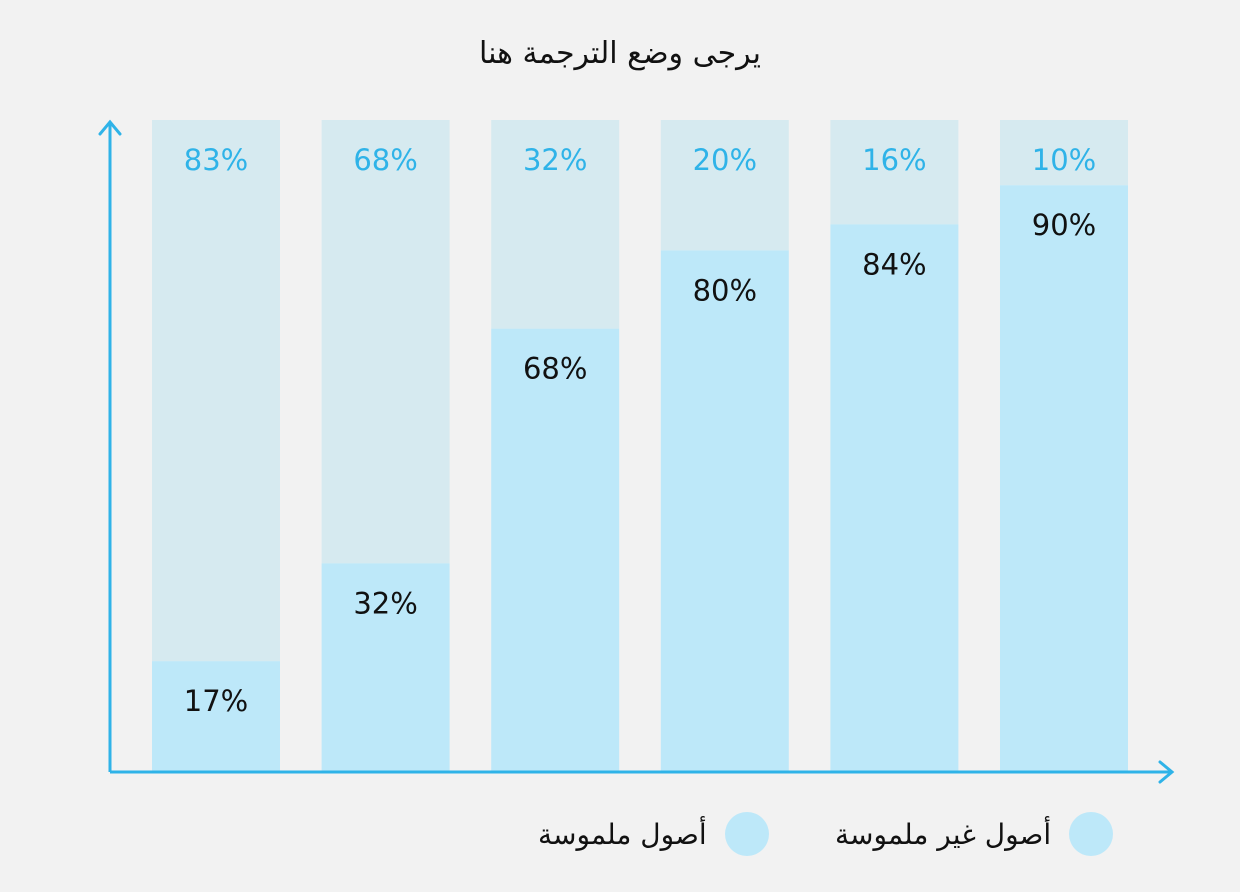  Describe the element at coordinates (385, 603) in the screenshot. I see `data-label-intangible-2: 32%` at that location.